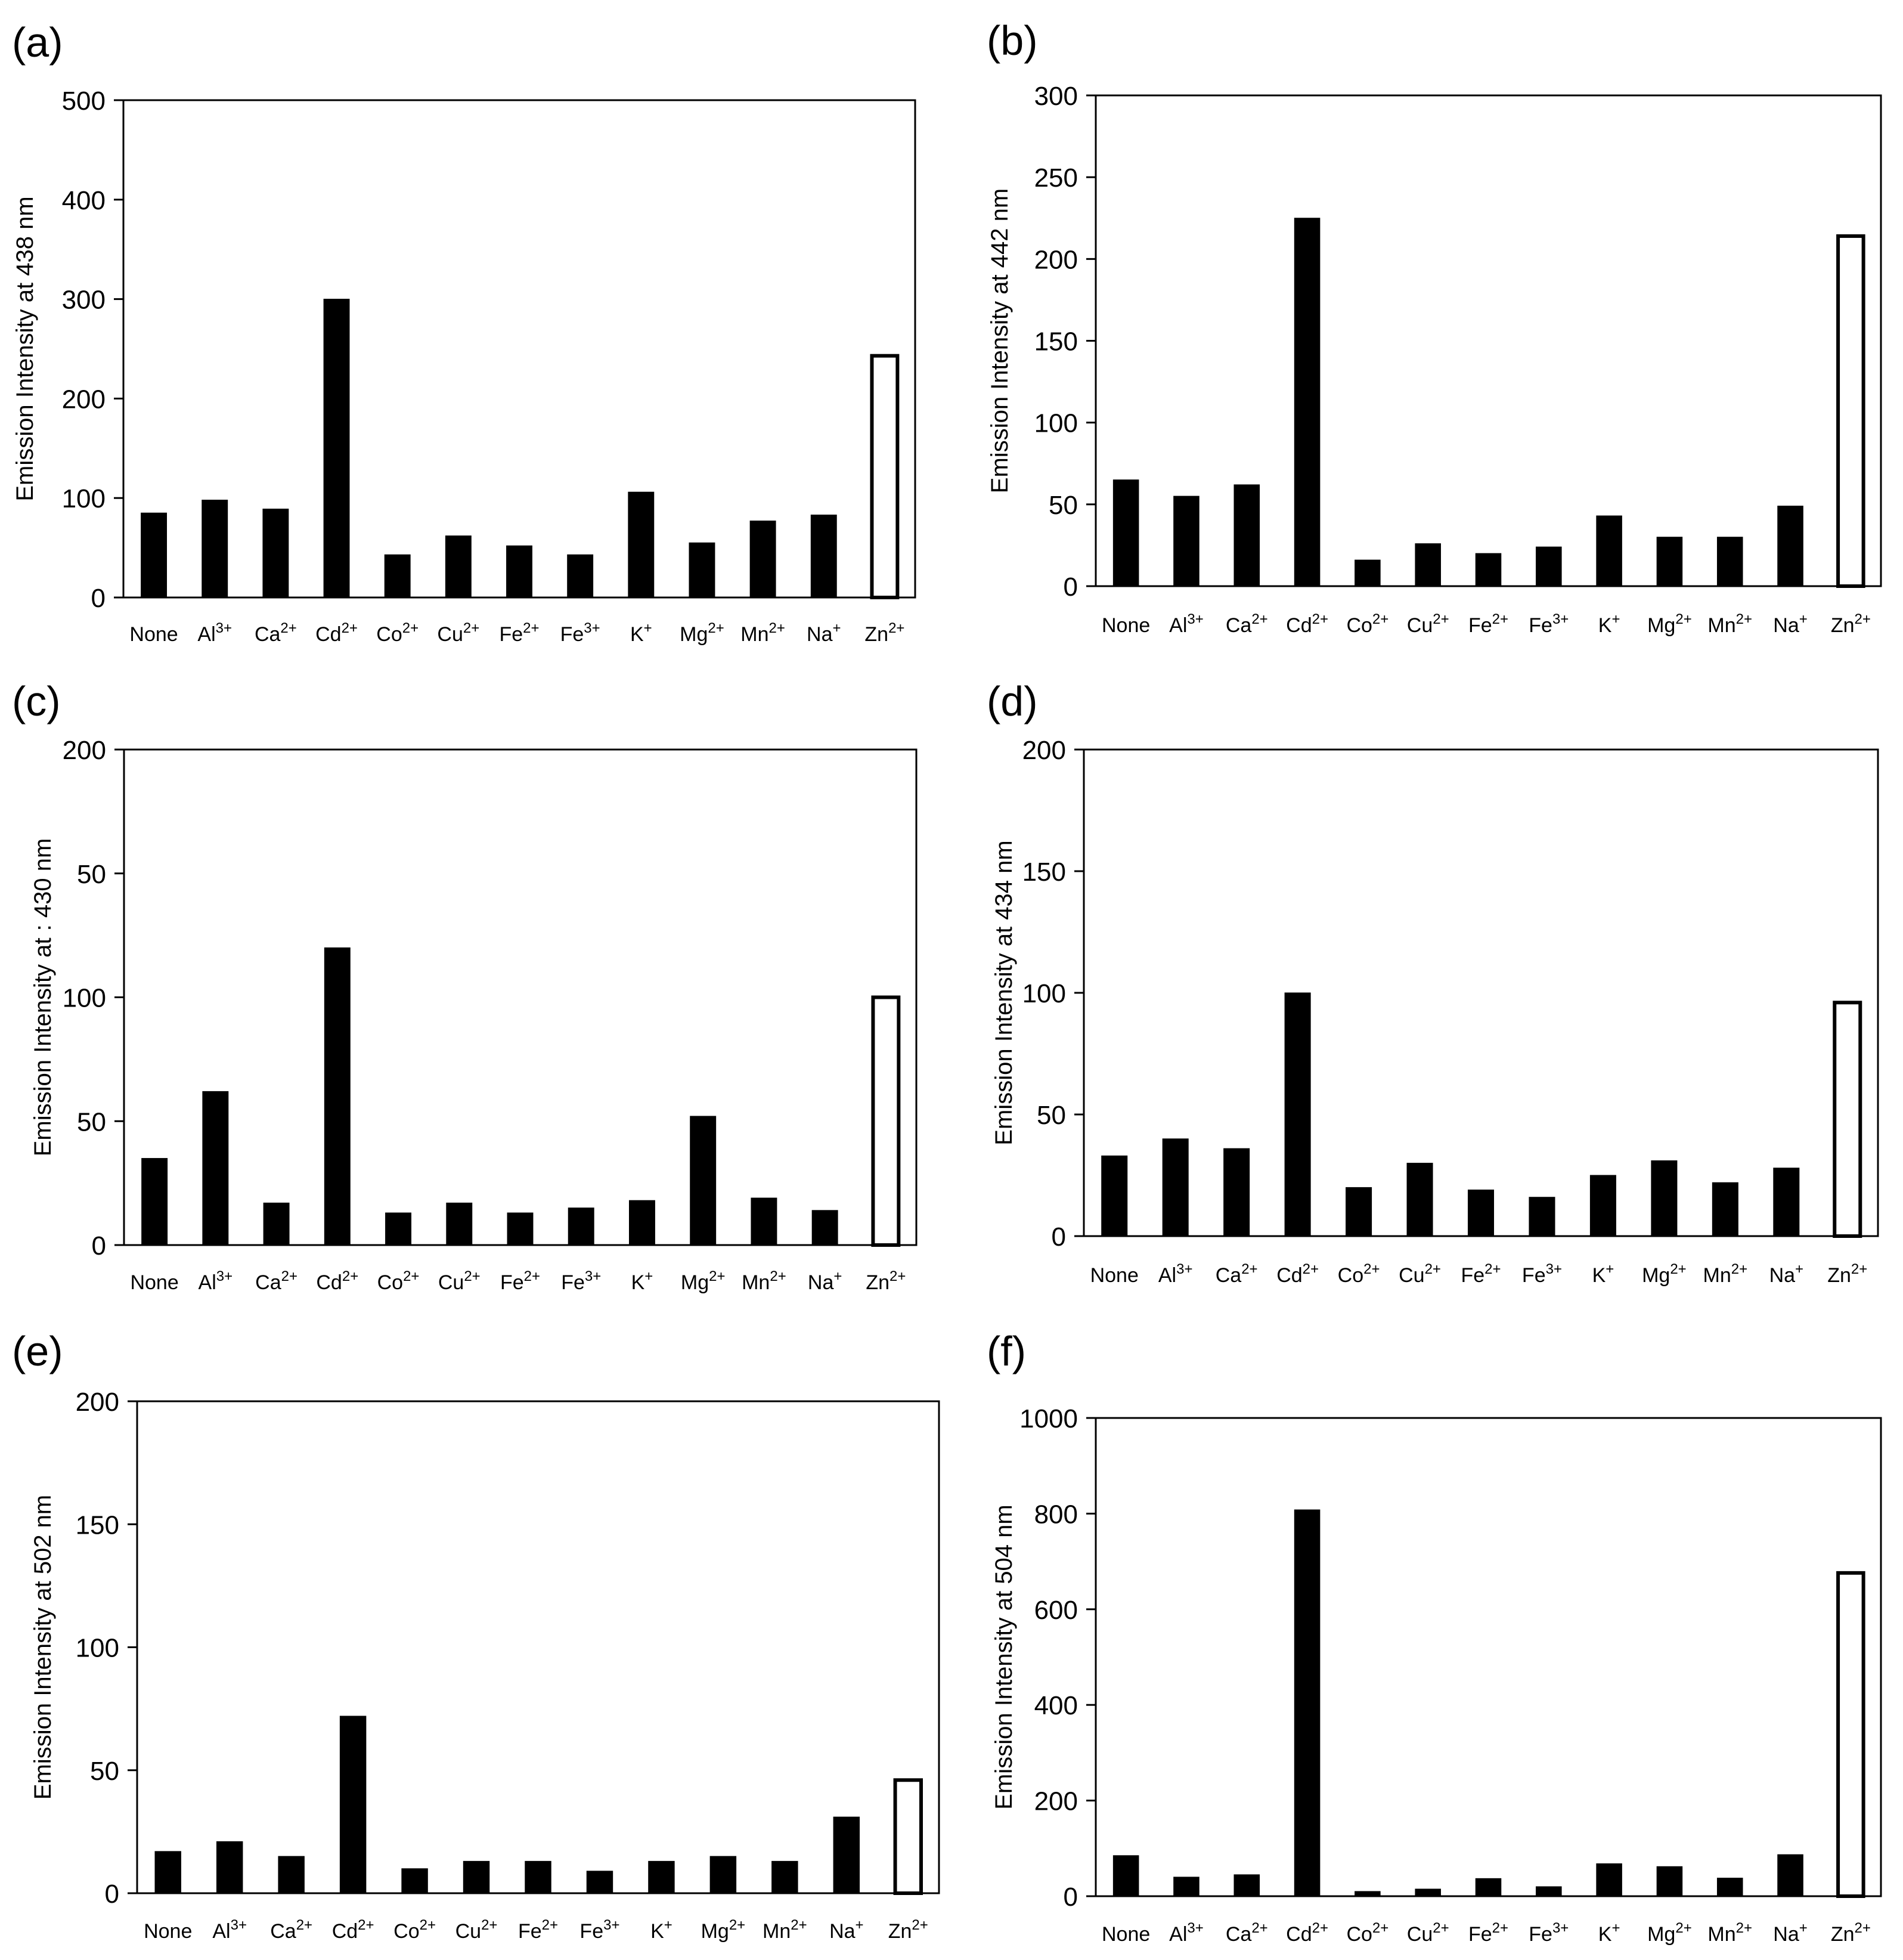 Image resolution: width=1903 pixels, height=1960 pixels. I want to click on y-tick-label: 150, so click(98, 1525).